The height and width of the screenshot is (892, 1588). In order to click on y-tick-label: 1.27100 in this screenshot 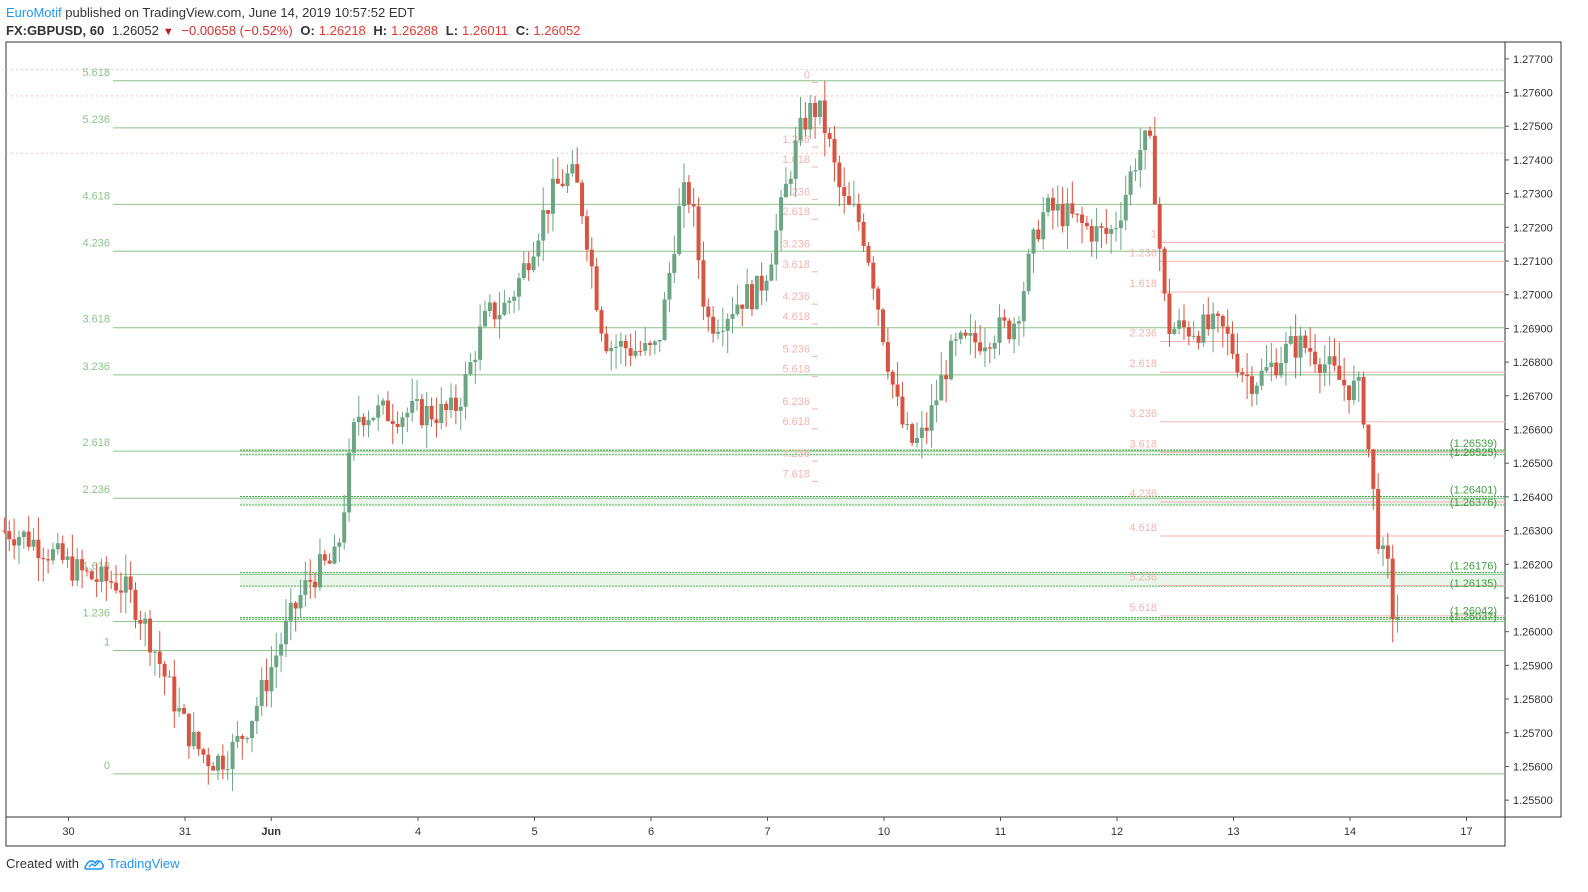, I will do `click(1533, 262)`.